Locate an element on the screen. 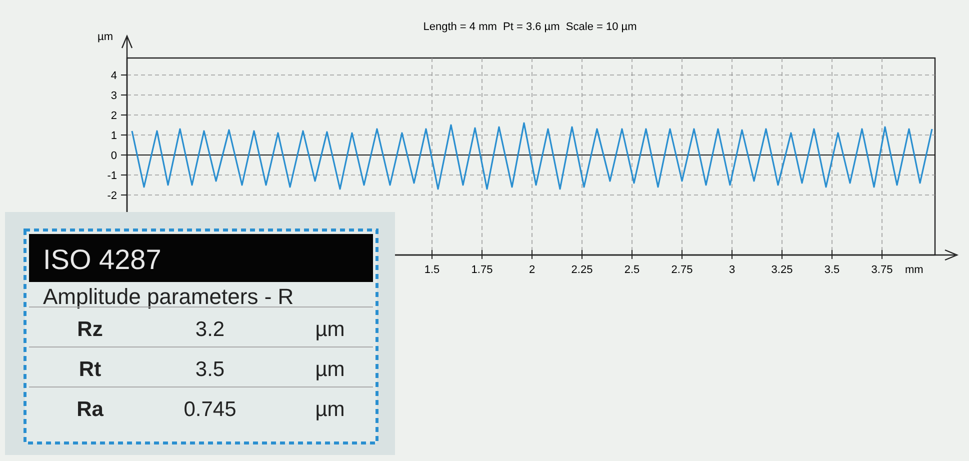  y-tick-label: -2 is located at coordinates (112, 196).